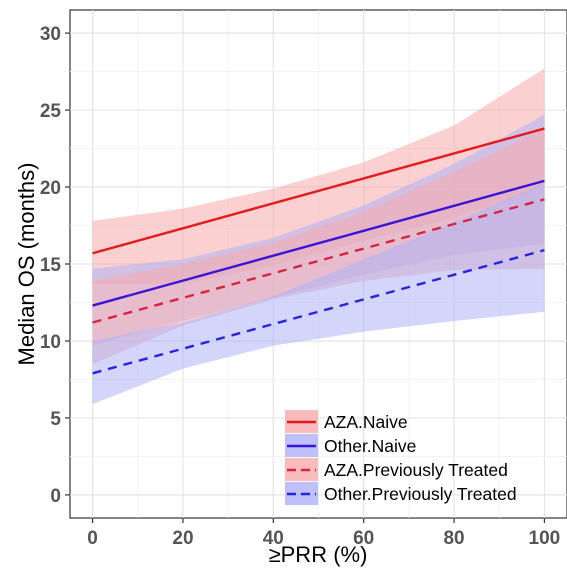  What do you see at coordinates (420, 494) in the screenshot?
I see `legend-label-3: Other.Previously Treated` at bounding box center [420, 494].